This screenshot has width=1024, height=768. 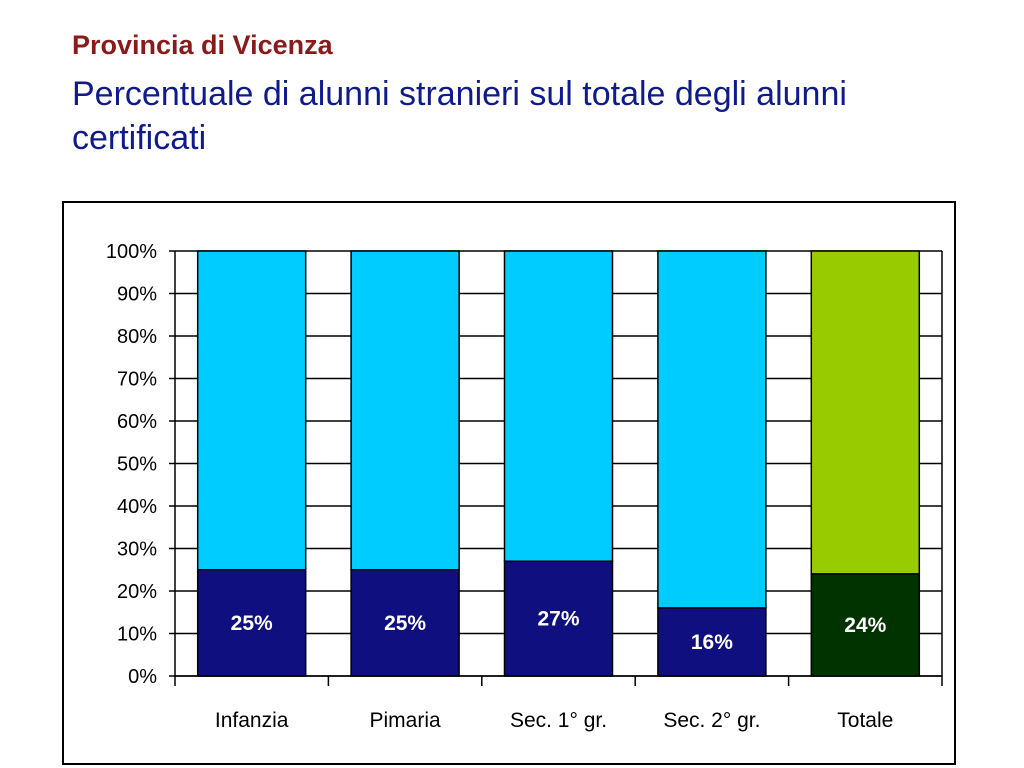 What do you see at coordinates (558, 720) in the screenshot?
I see `x-category-label: Sec. 1° gr.` at bounding box center [558, 720].